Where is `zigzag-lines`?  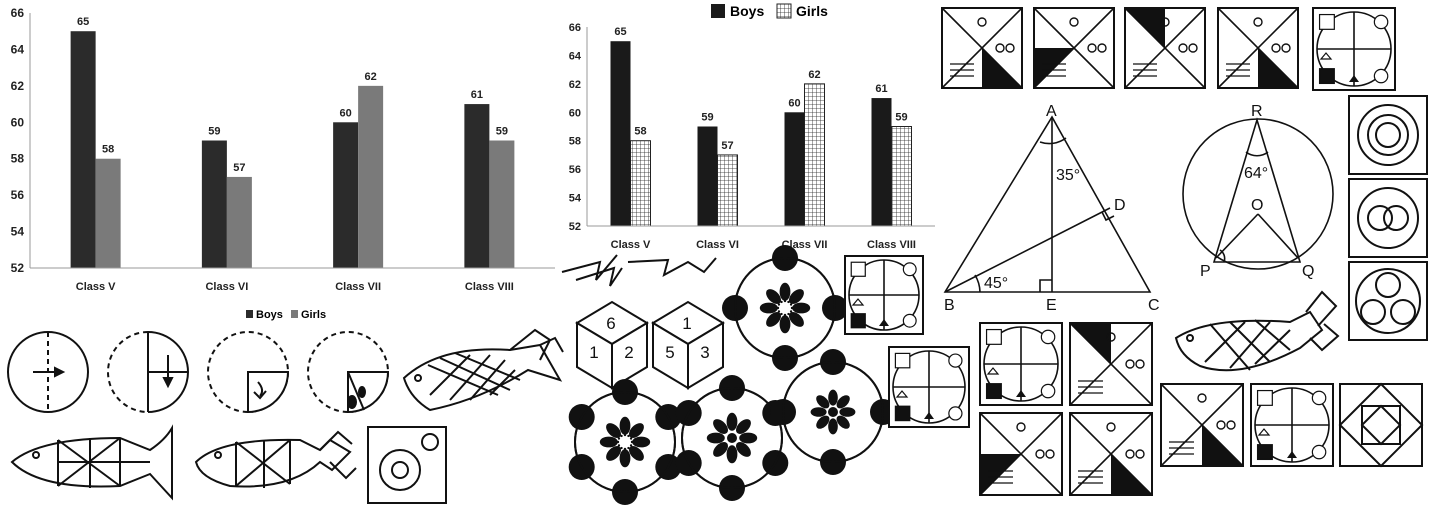 zigzag-lines is located at coordinates (639, 270).